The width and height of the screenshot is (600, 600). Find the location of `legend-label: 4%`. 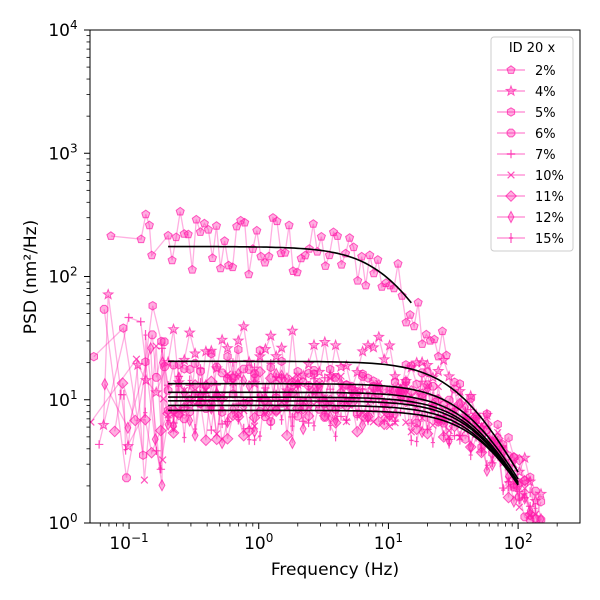

legend-label: 4% is located at coordinates (545, 92).